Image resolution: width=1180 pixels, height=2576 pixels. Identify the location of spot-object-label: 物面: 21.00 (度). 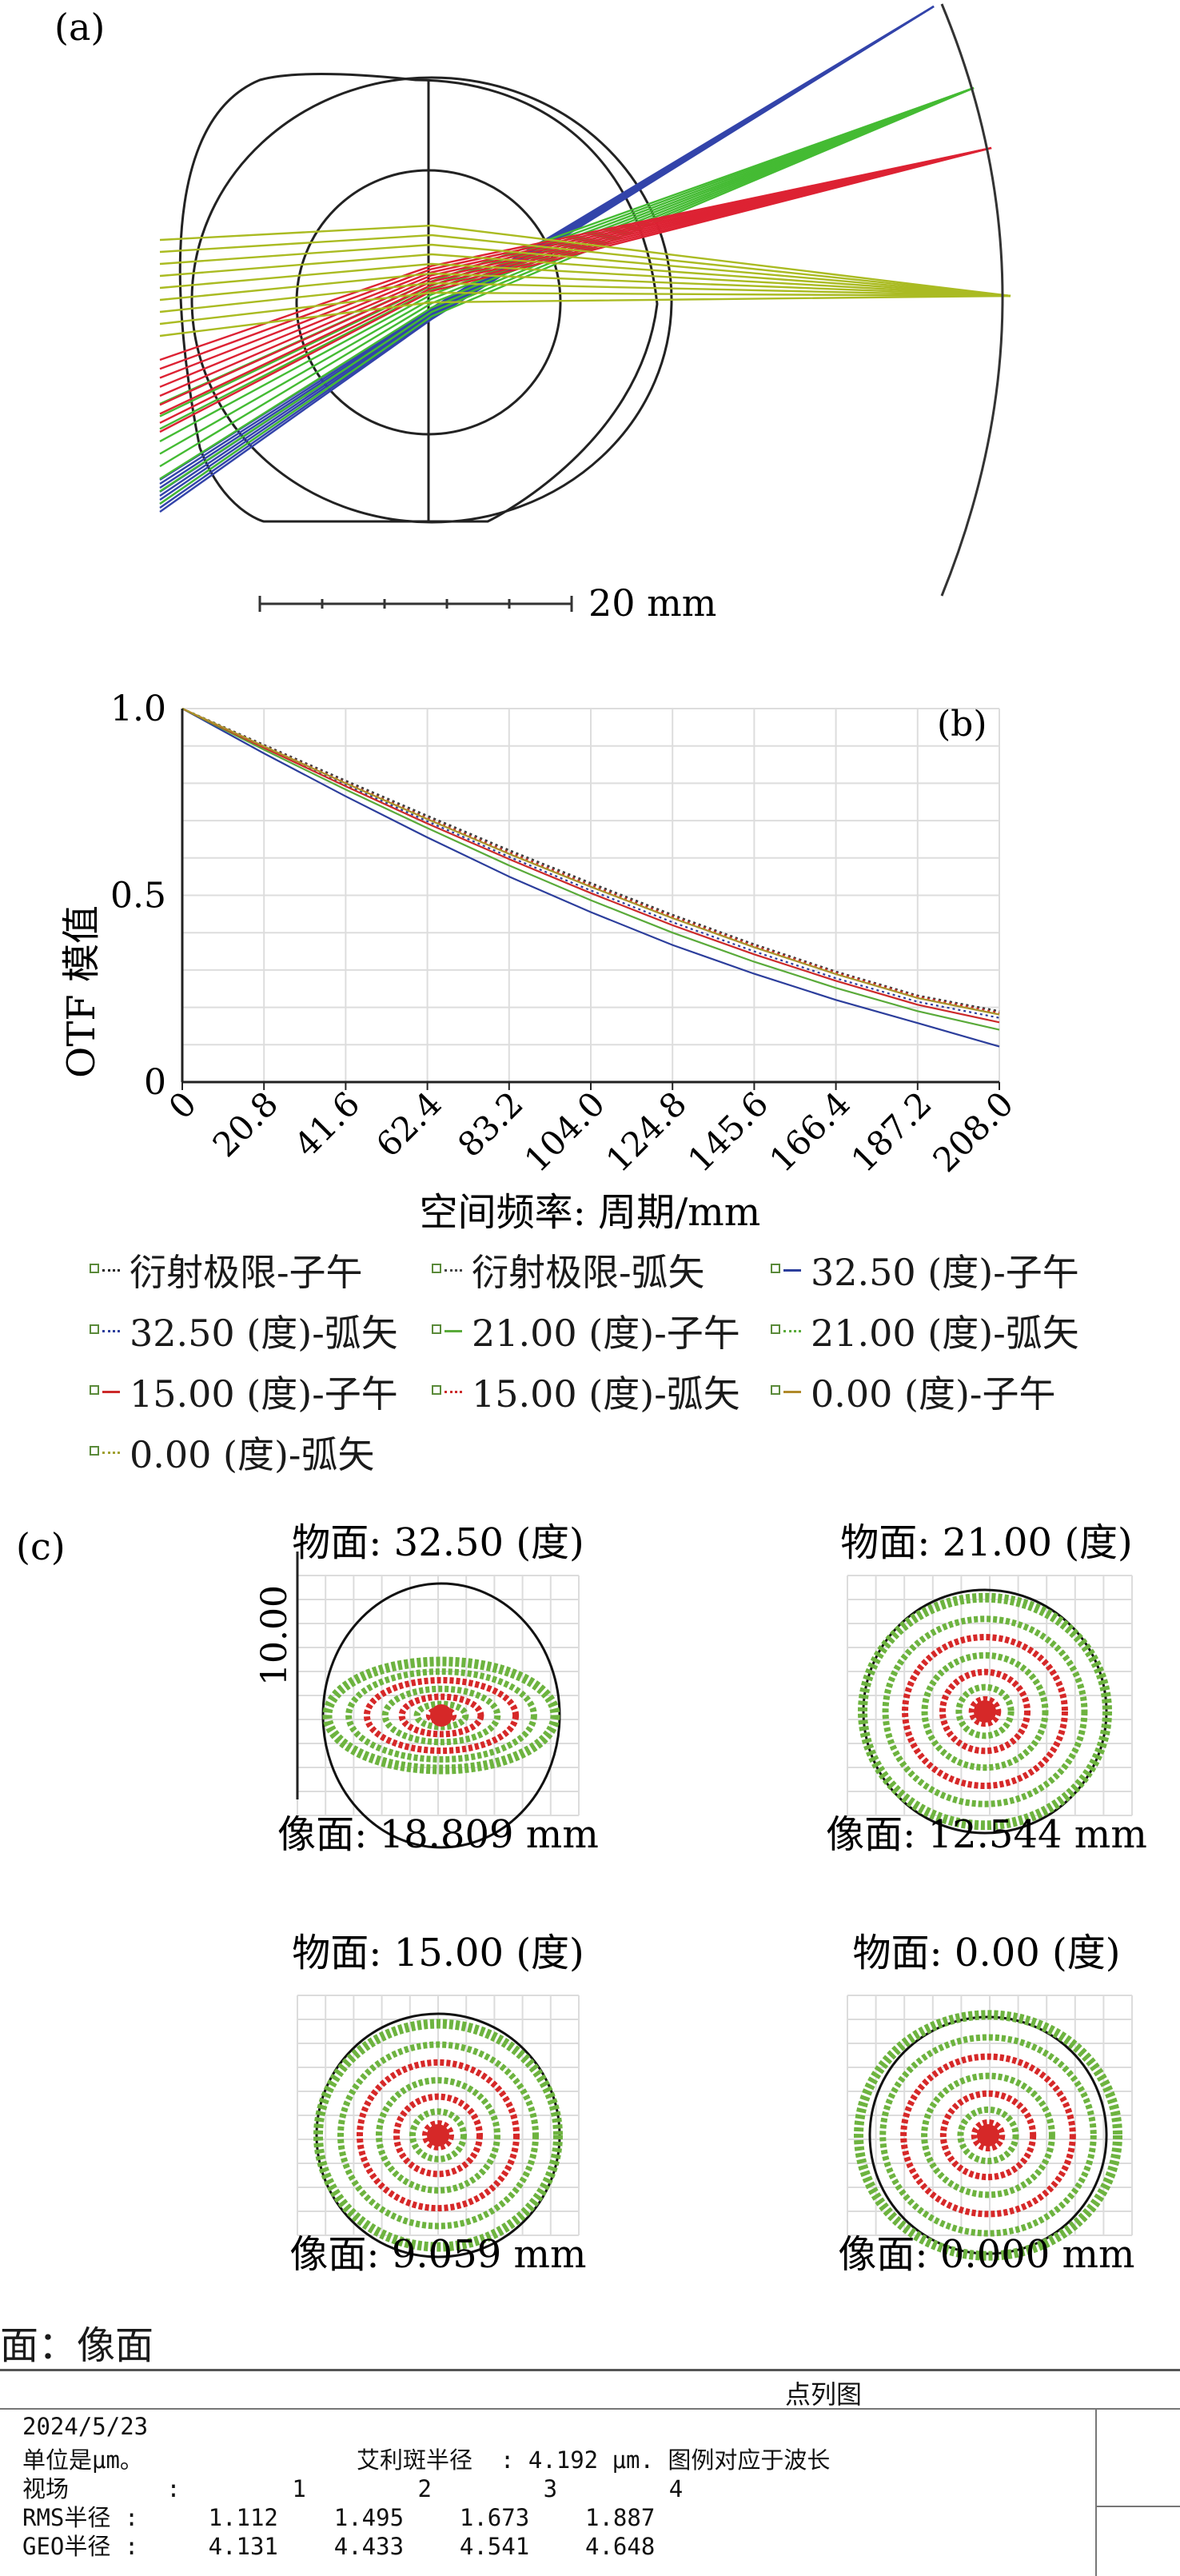
(986, 1542).